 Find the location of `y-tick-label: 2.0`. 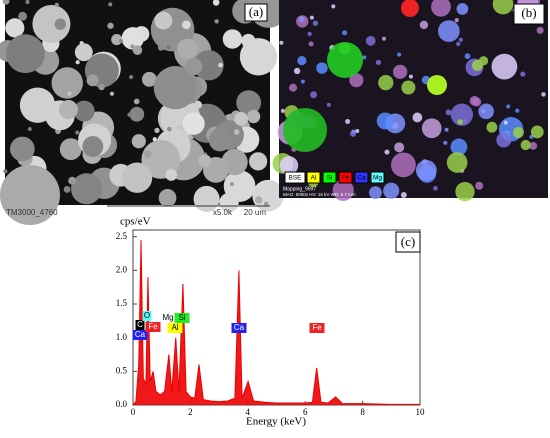

y-tick-label: 2.0 is located at coordinates (122, 269).